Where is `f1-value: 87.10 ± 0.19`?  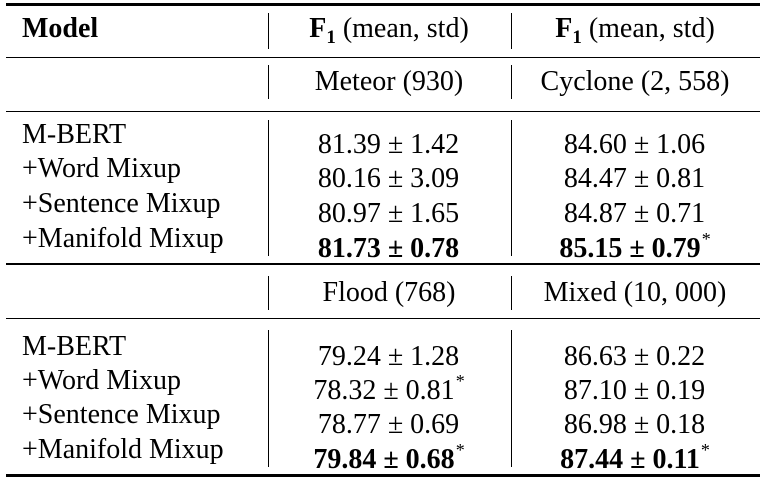
f1-value: 87.10 ± 0.19 is located at coordinates (634, 390).